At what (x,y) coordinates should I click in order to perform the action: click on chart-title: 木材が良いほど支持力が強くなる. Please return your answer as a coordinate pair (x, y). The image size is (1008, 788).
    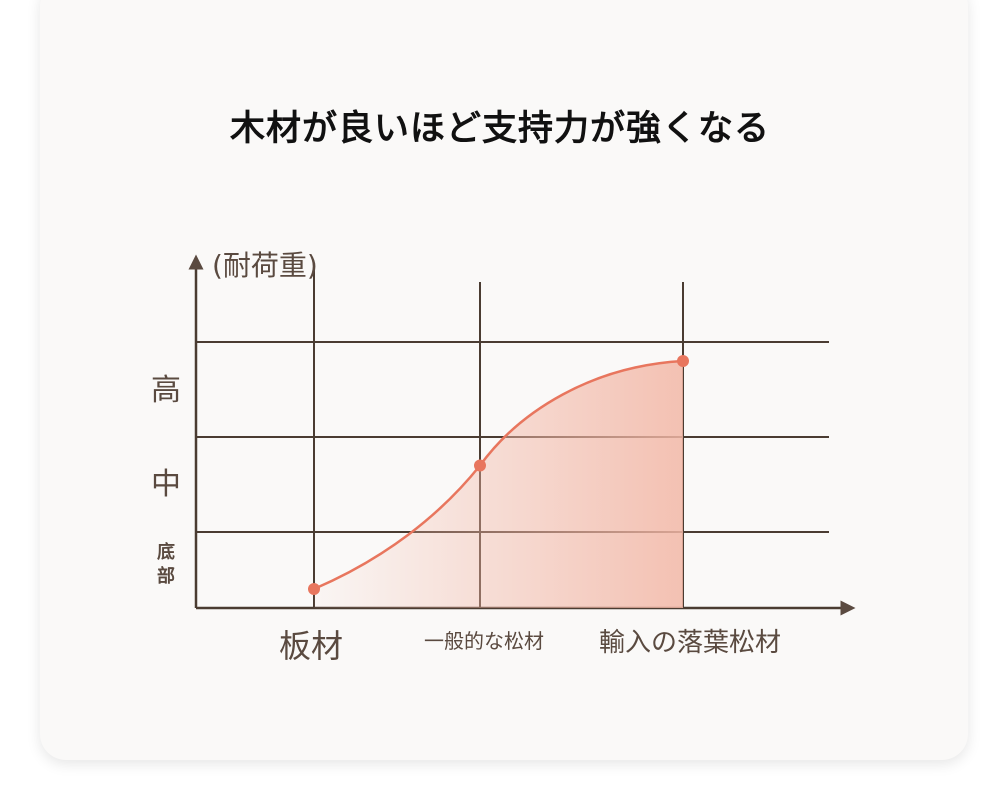
    Looking at the image, I should click on (499, 129).